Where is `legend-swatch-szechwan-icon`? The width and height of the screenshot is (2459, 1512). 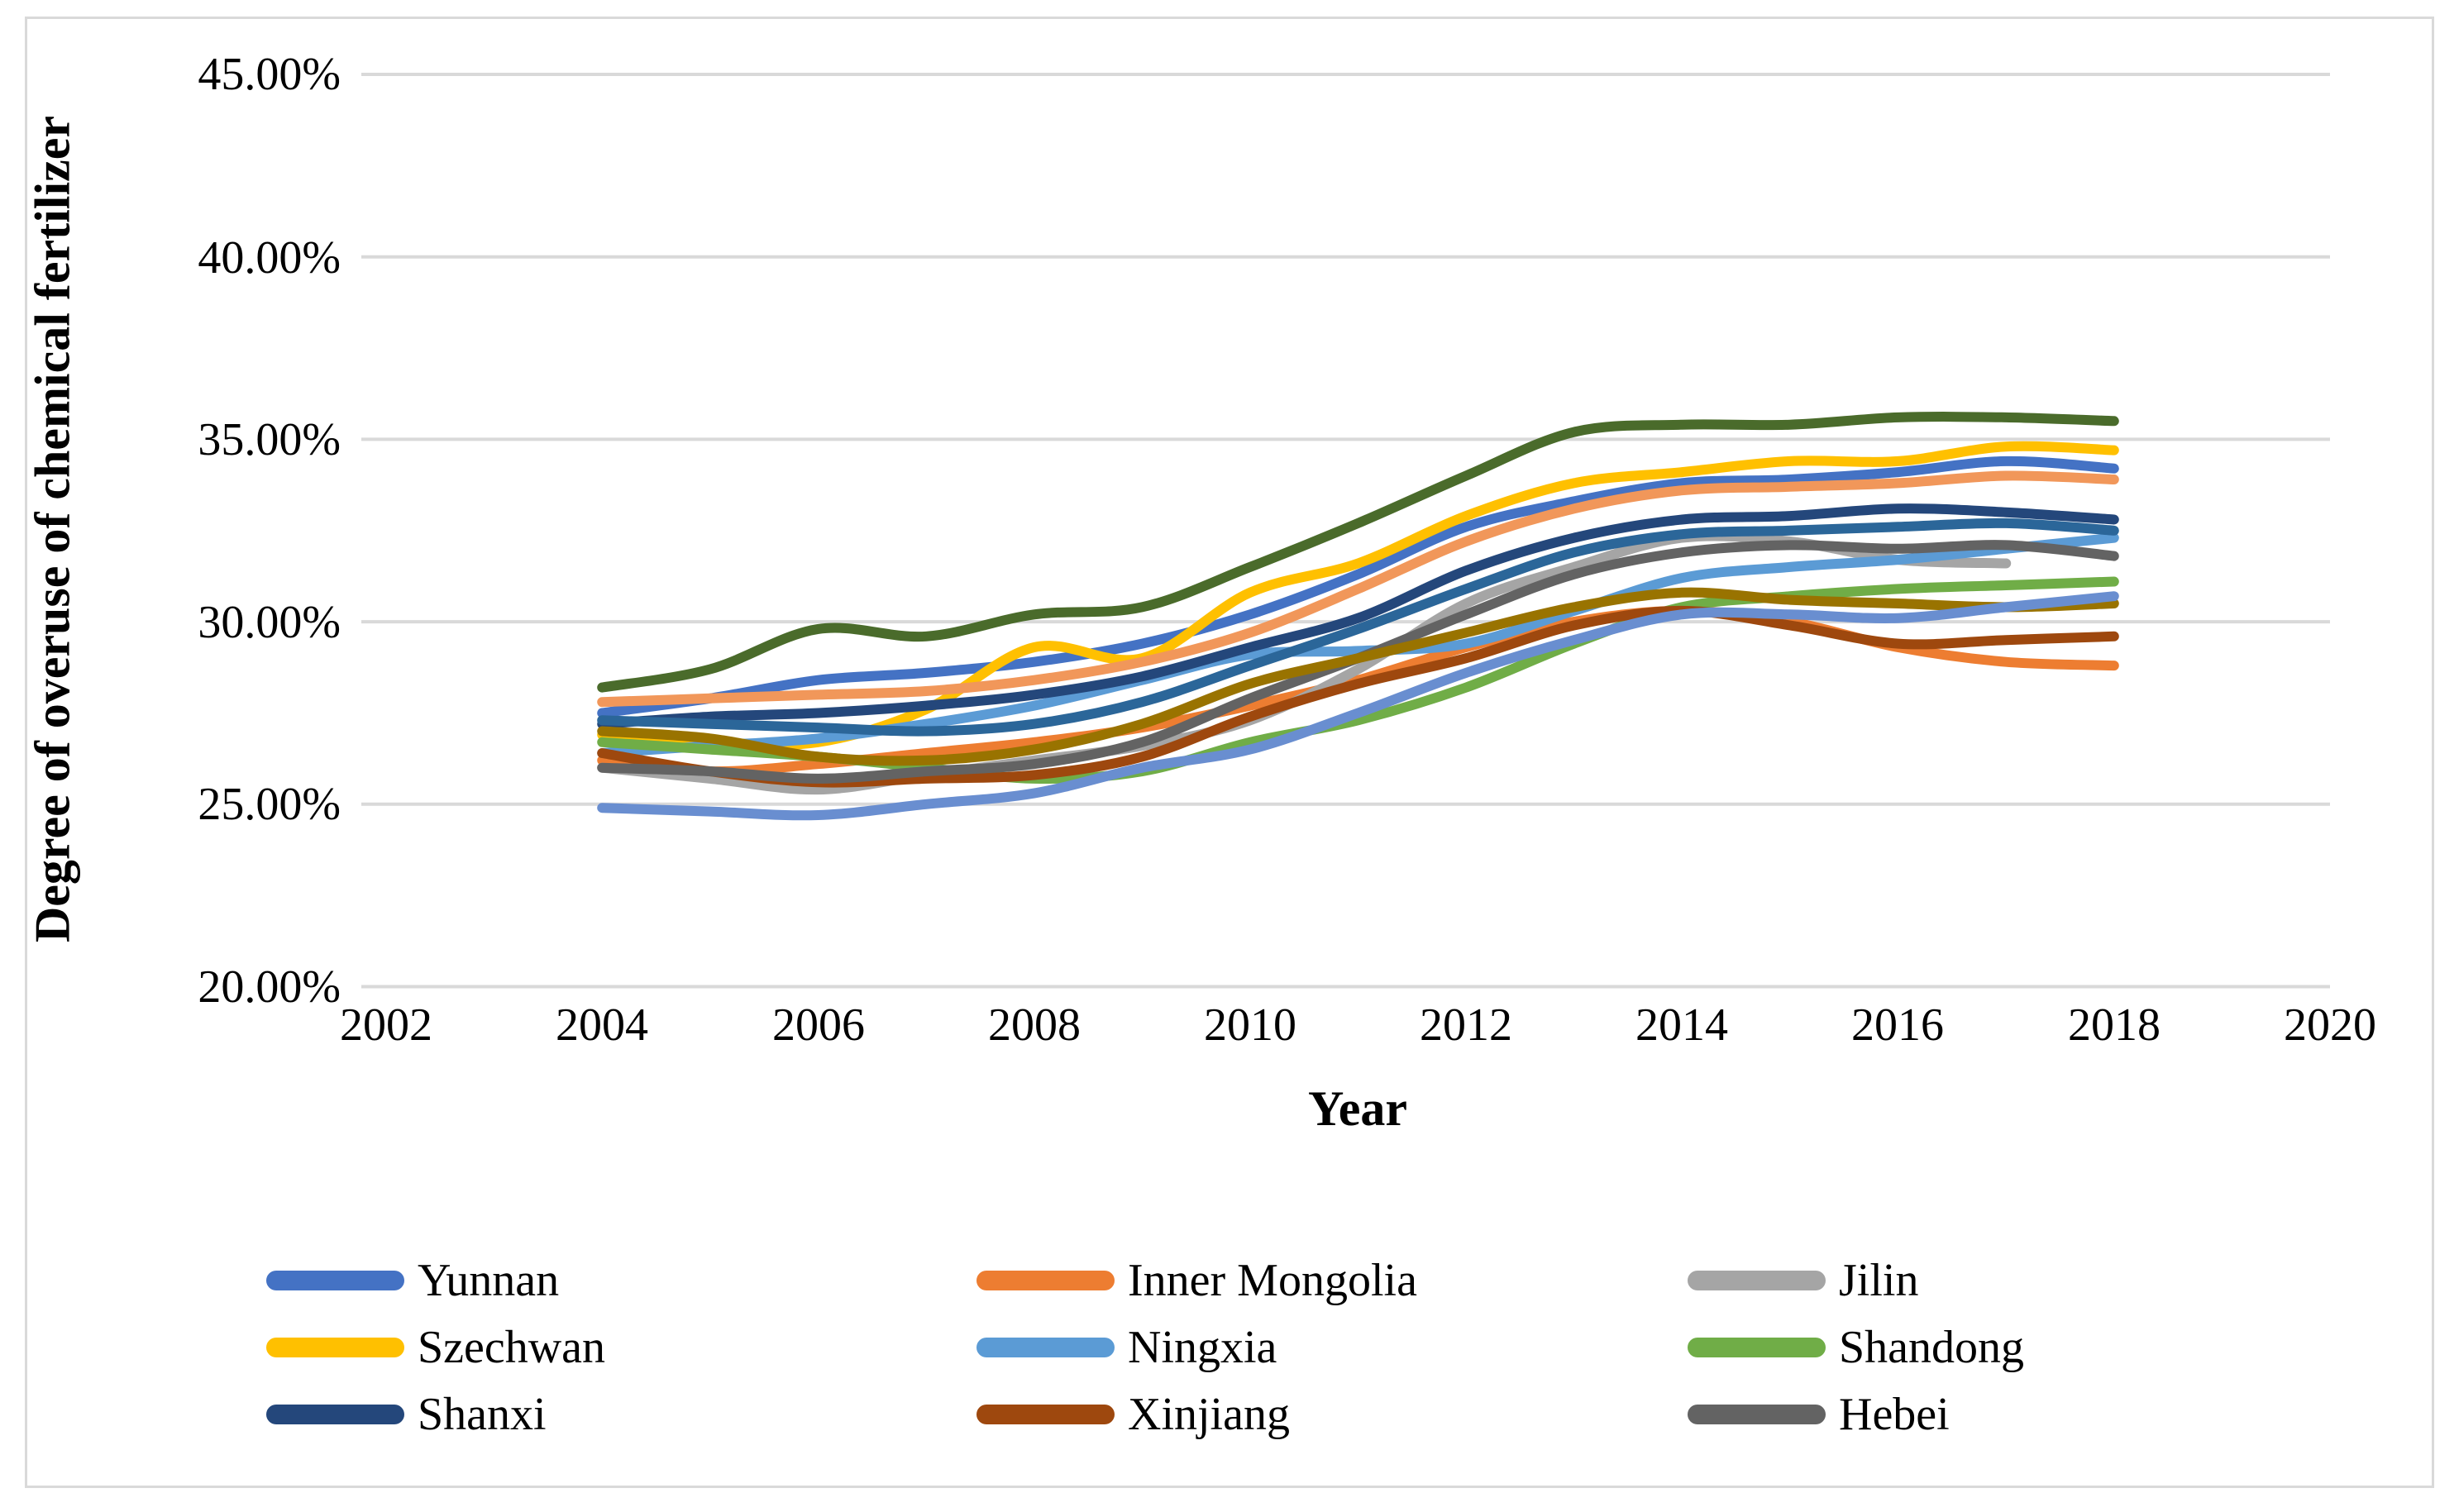
legend-swatch-szechwan-icon is located at coordinates (335, 1347).